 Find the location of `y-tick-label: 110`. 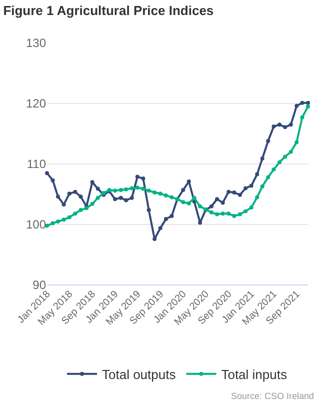

y-tick-label: 110 is located at coordinates (36, 164).